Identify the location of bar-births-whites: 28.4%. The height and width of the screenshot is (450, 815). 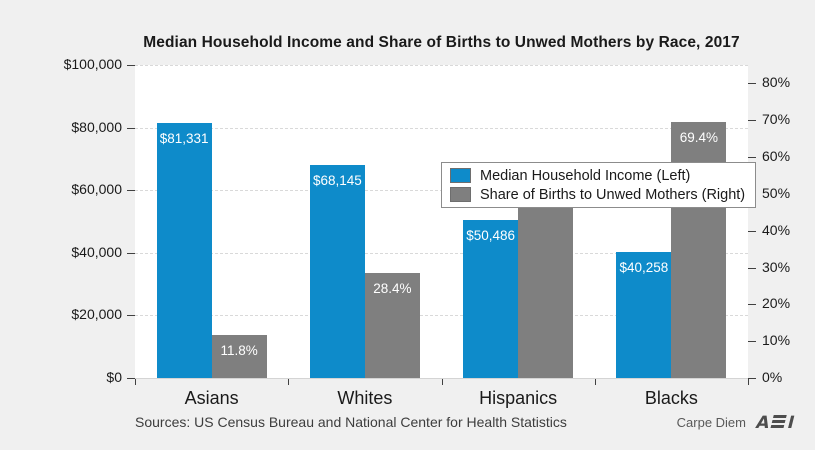
(392, 325).